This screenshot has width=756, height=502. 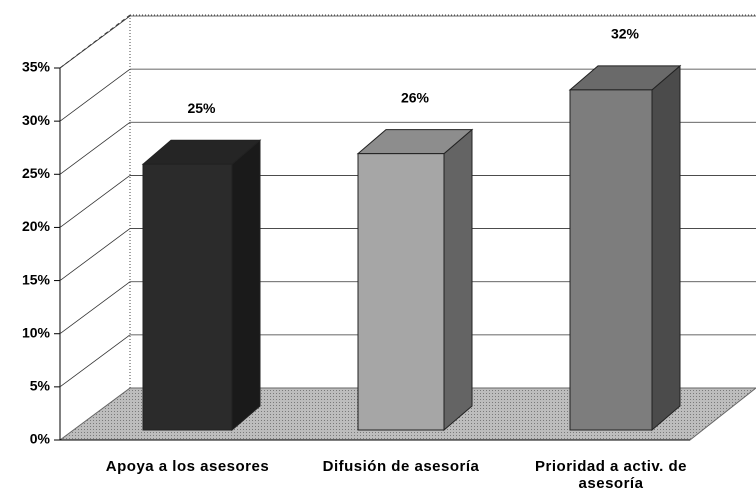 I want to click on y-tick-label: 20%, so click(x=36, y=226).